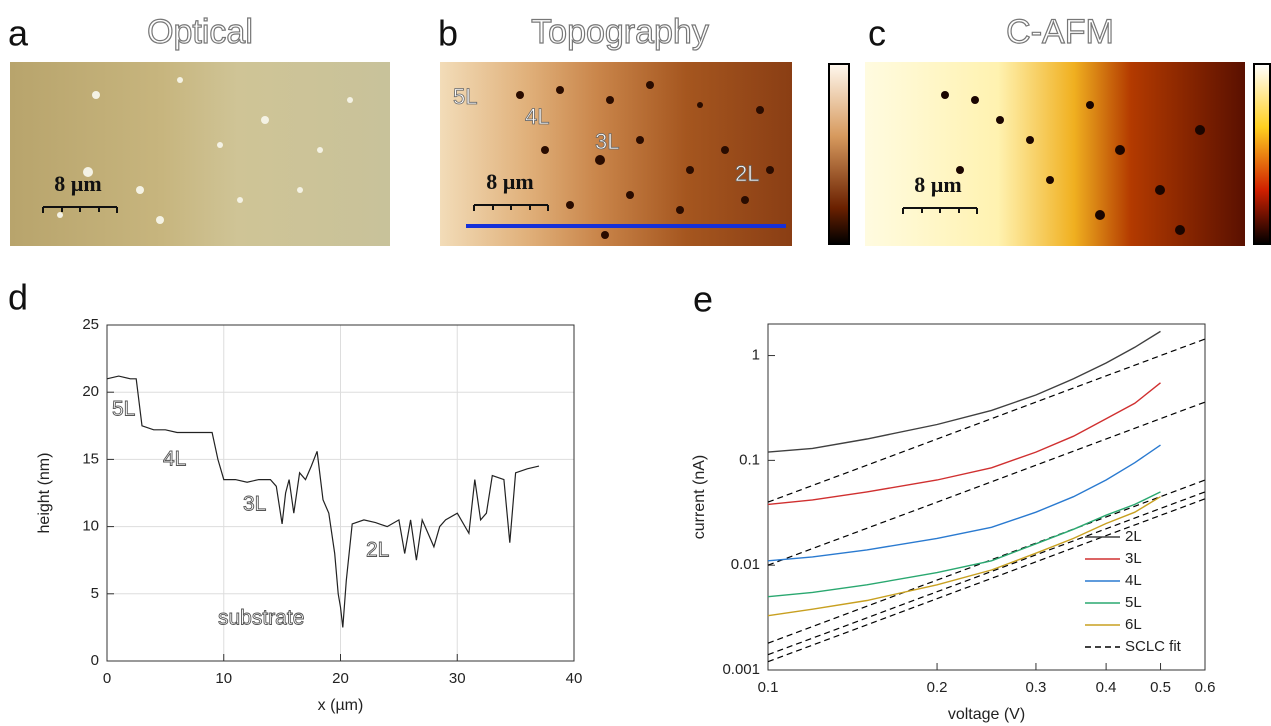  I want to click on x-tick-label: 0, so click(107, 678).